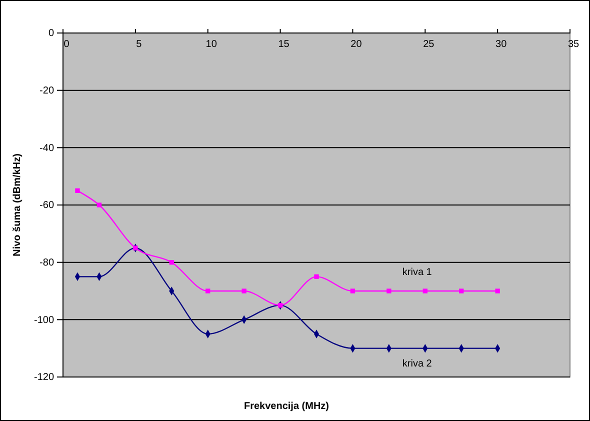  Describe the element at coordinates (212, 44) in the screenshot. I see `x-tick-label: 10` at that location.